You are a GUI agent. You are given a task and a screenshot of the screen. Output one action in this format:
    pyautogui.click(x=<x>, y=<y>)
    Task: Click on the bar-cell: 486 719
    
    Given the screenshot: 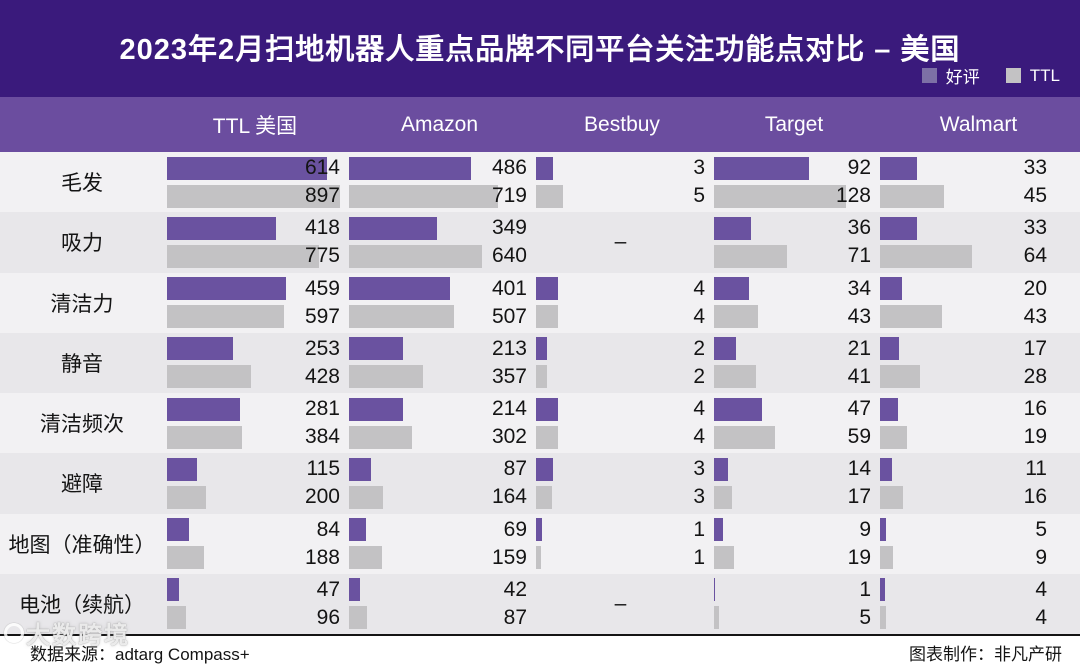 What is the action you would take?
    pyautogui.click(x=439, y=182)
    